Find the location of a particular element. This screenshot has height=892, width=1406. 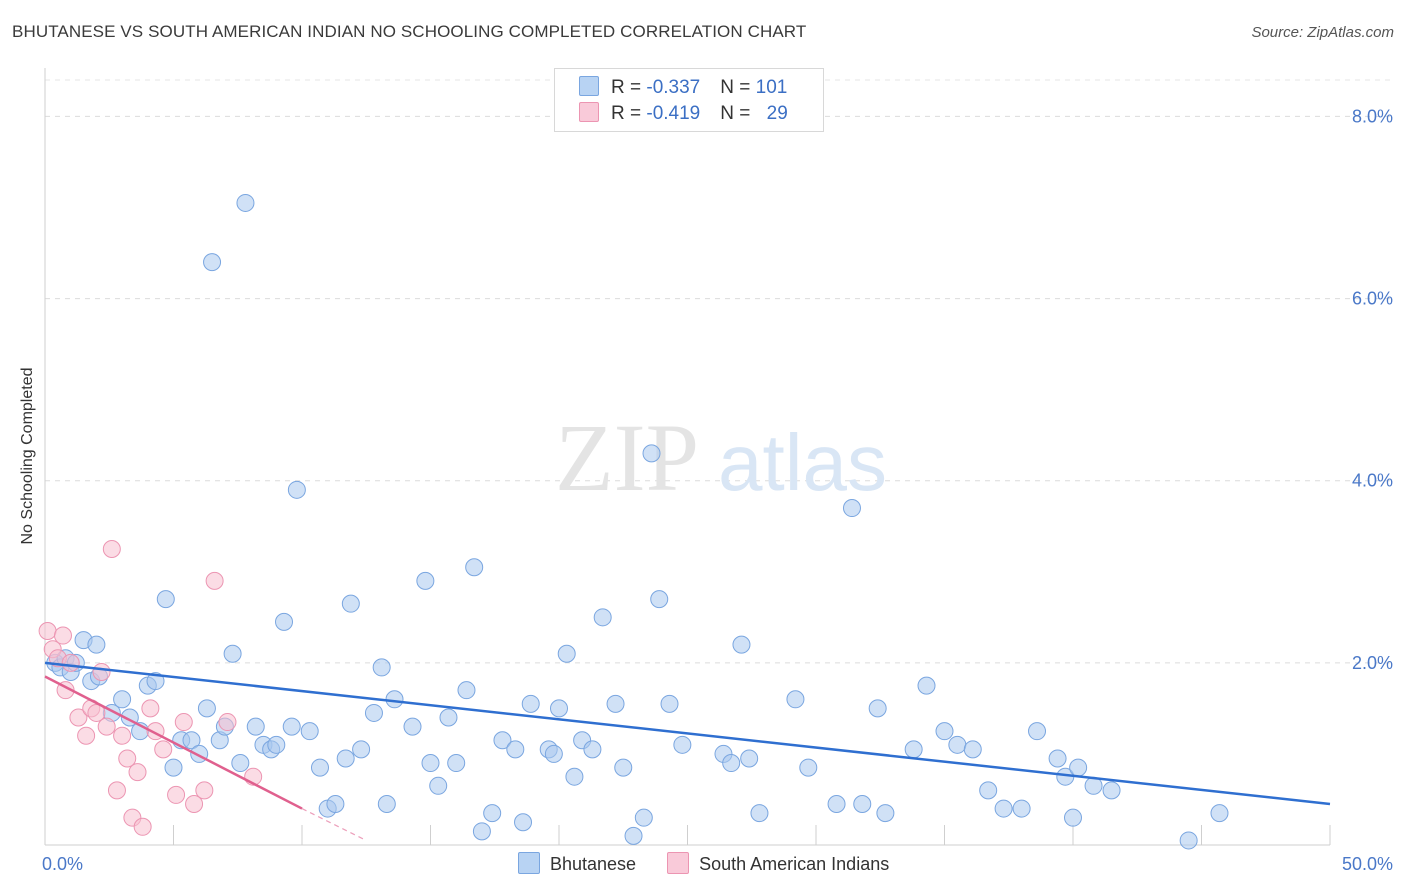

y-tick-label: 6.0% is located at coordinates (1372, 299).